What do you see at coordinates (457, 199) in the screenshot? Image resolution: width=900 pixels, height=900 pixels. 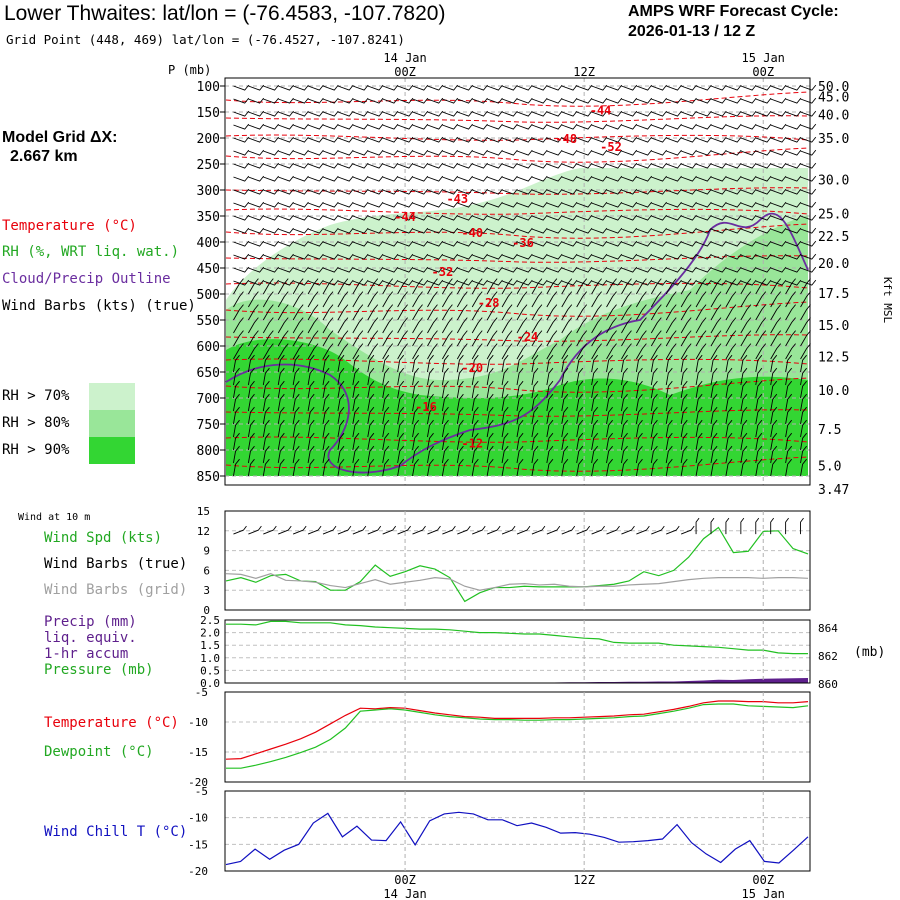 I see `temperature-label: -43` at bounding box center [457, 199].